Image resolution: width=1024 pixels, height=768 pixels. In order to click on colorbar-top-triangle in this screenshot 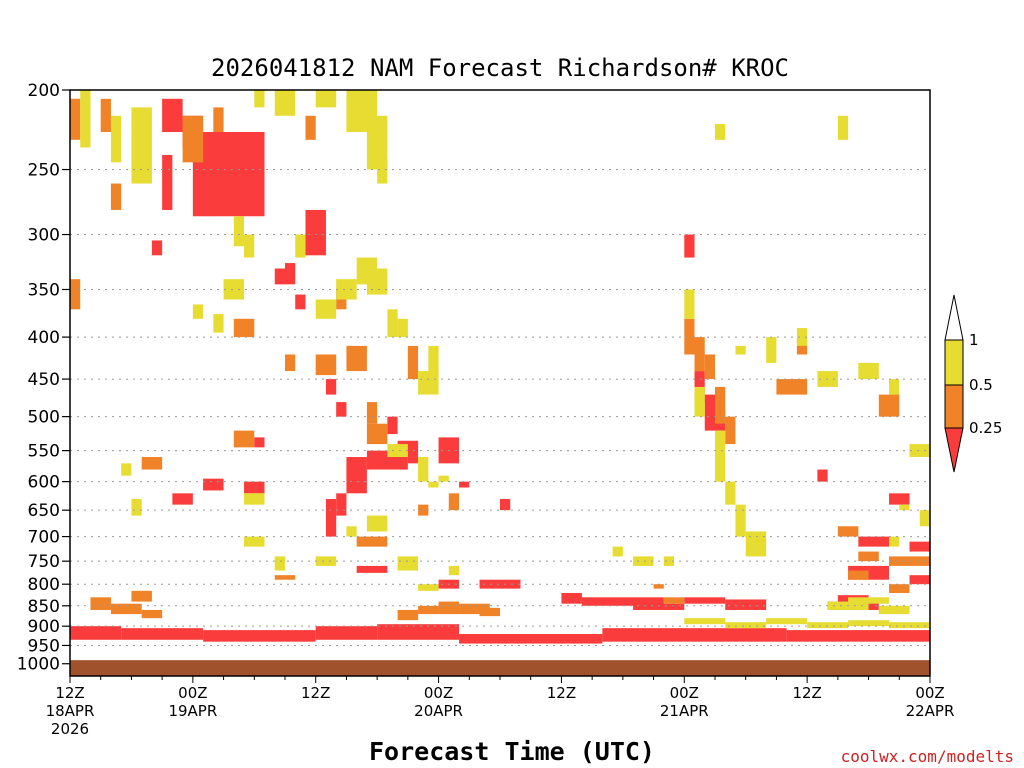, I will do `click(954, 317)`.